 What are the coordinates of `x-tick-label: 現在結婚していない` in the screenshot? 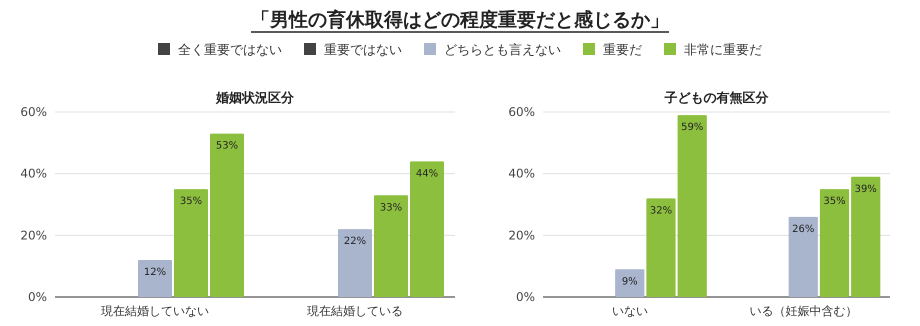 It's located at (155, 311).